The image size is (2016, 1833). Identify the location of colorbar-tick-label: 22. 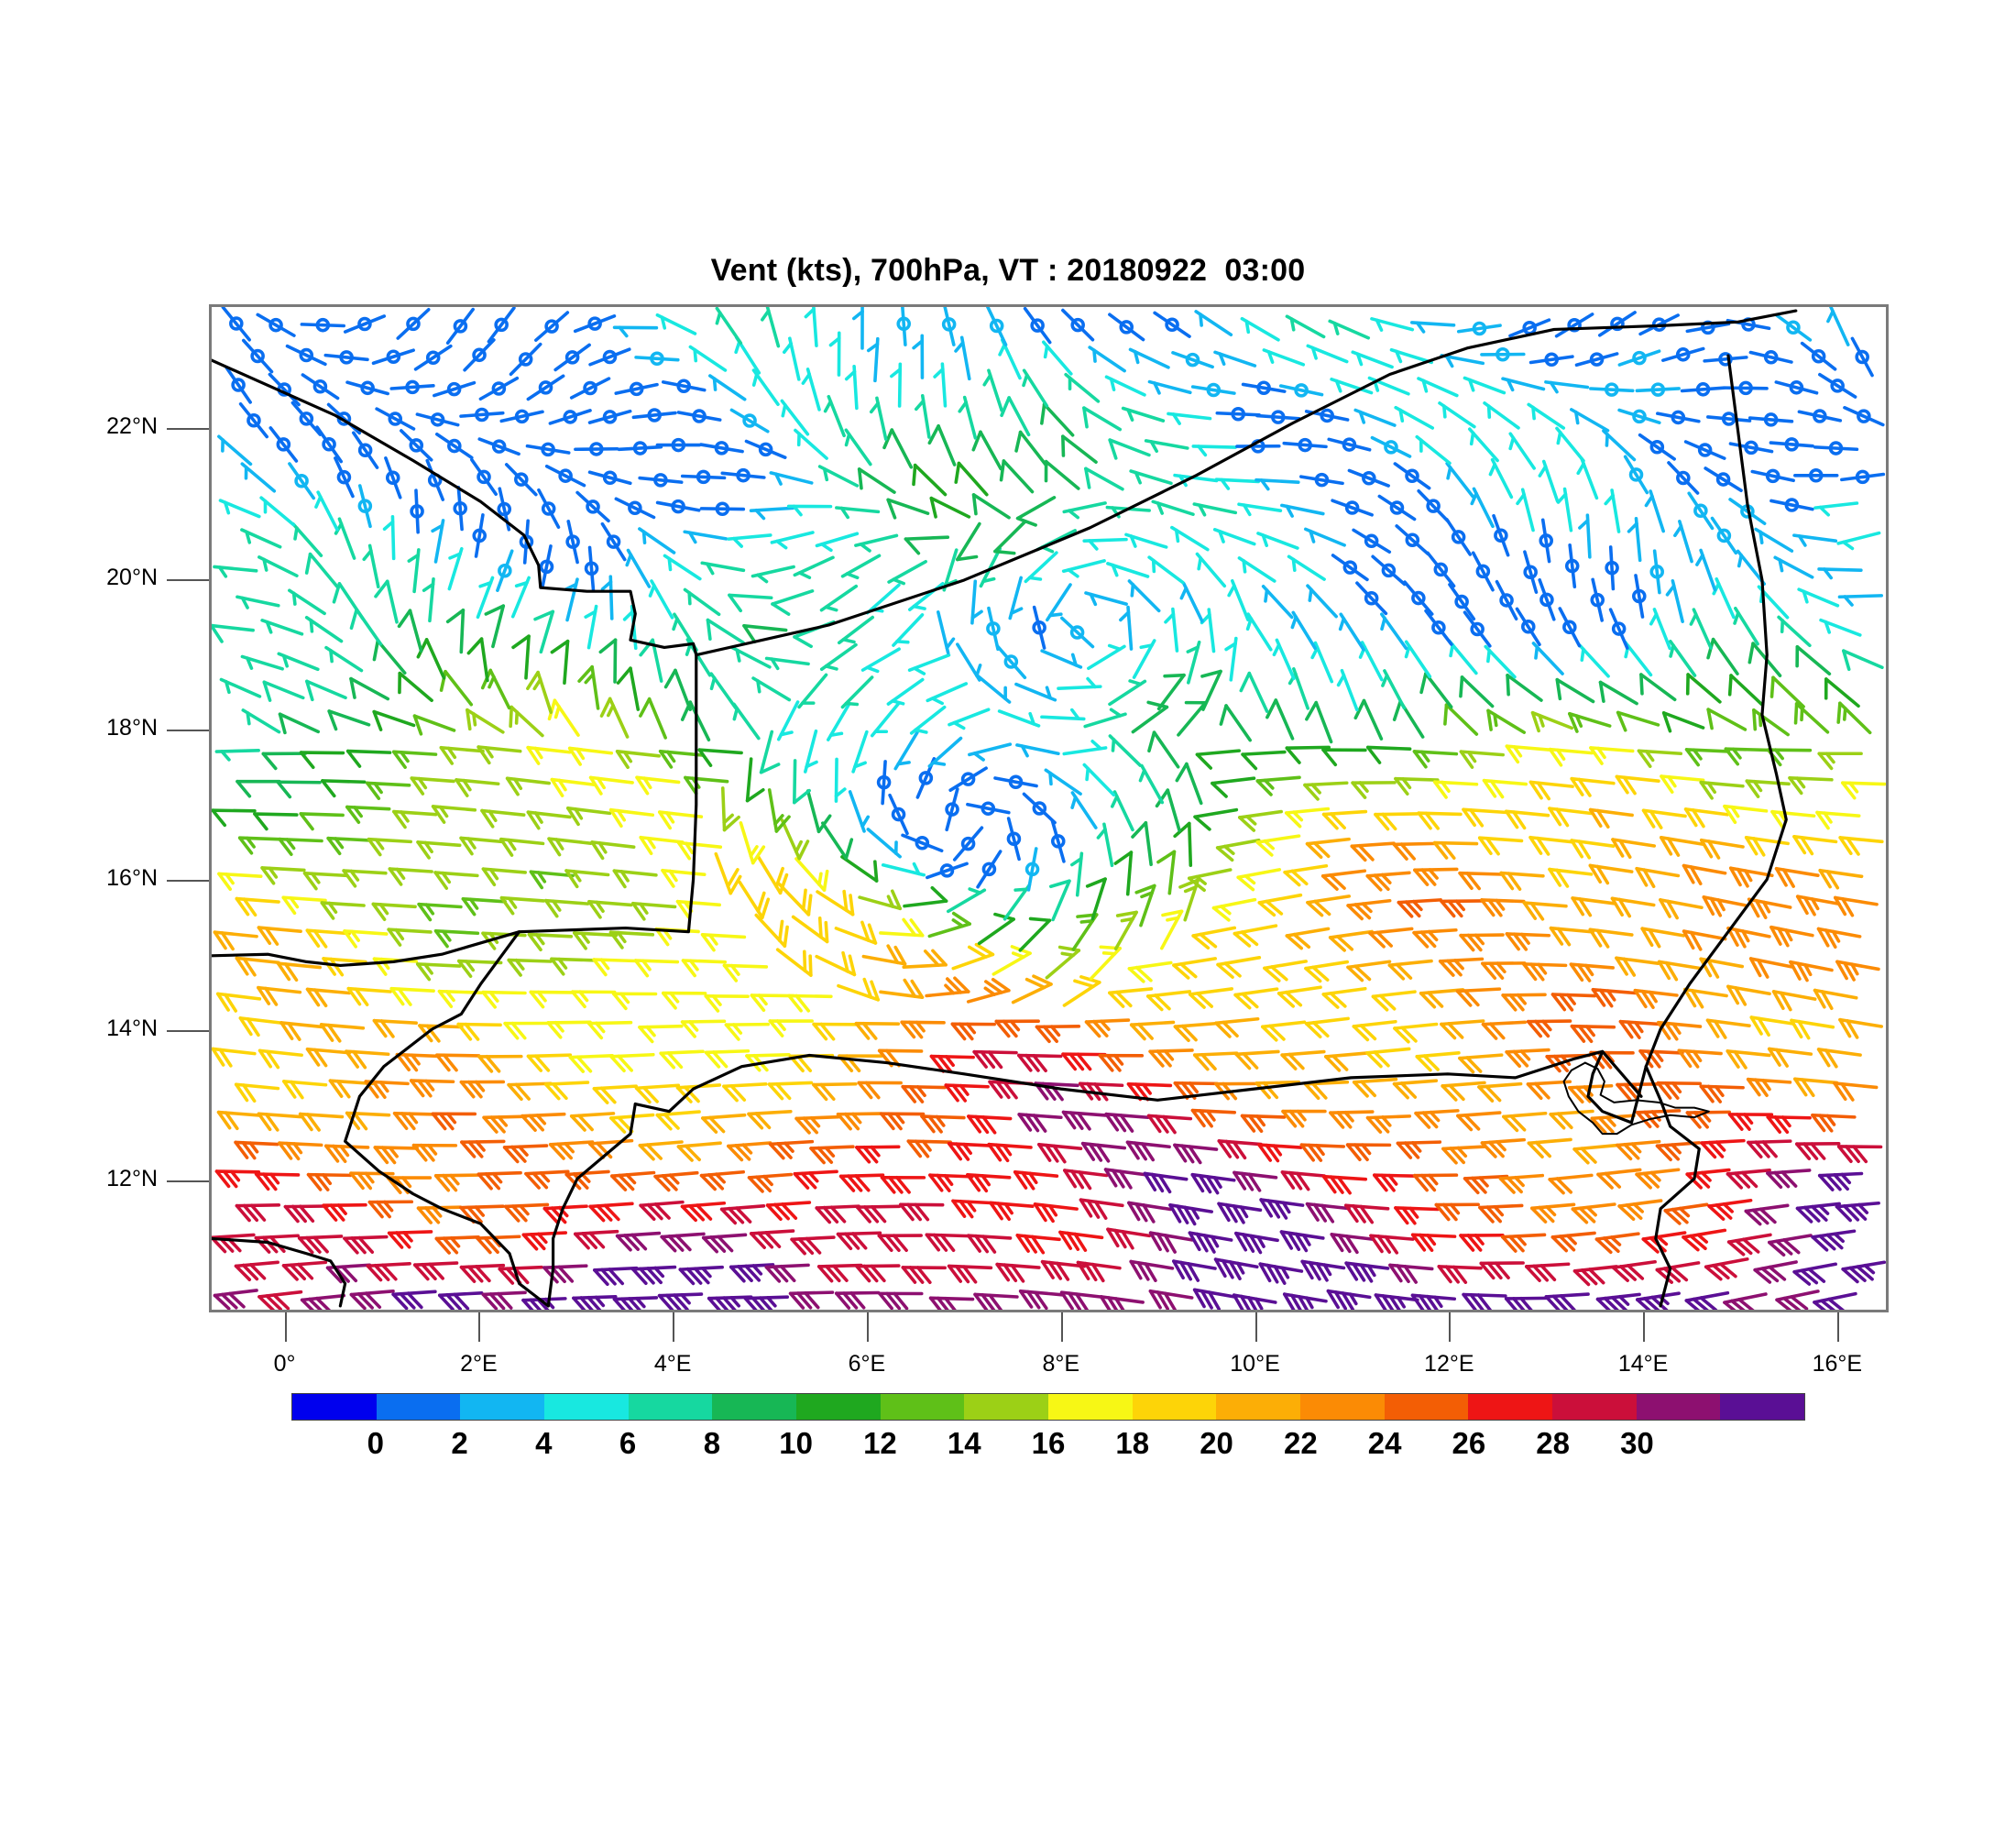
(1300, 1443).